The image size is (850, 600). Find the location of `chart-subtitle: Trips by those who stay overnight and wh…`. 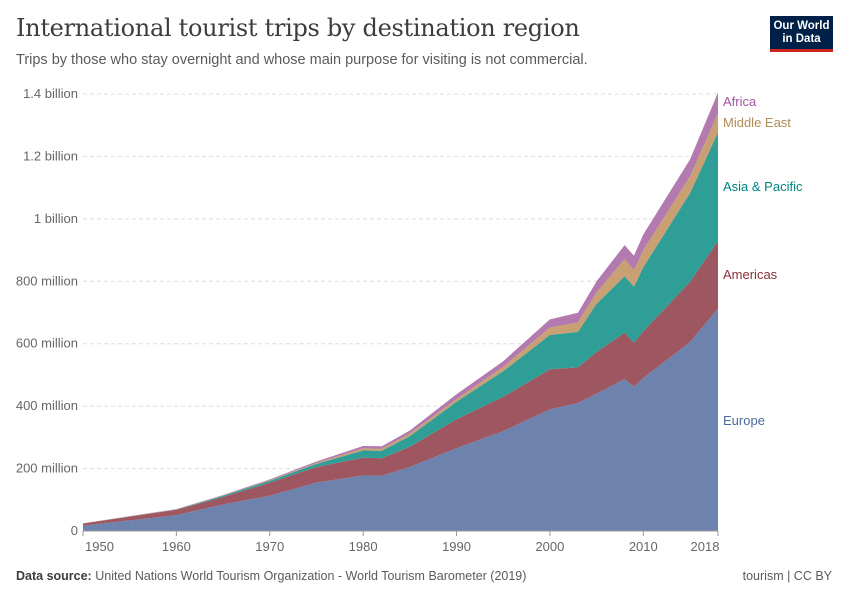

chart-subtitle: Trips by those who stay overnight and wh… is located at coordinates (302, 60).